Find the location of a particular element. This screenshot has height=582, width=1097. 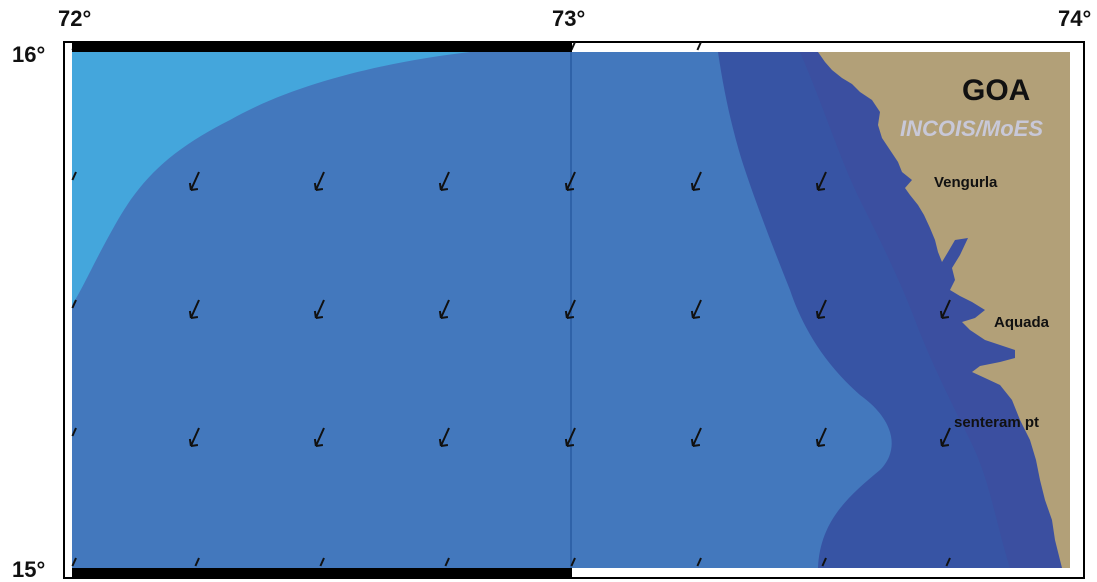

credit-label: INCOIS/MoES is located at coordinates (972, 128).